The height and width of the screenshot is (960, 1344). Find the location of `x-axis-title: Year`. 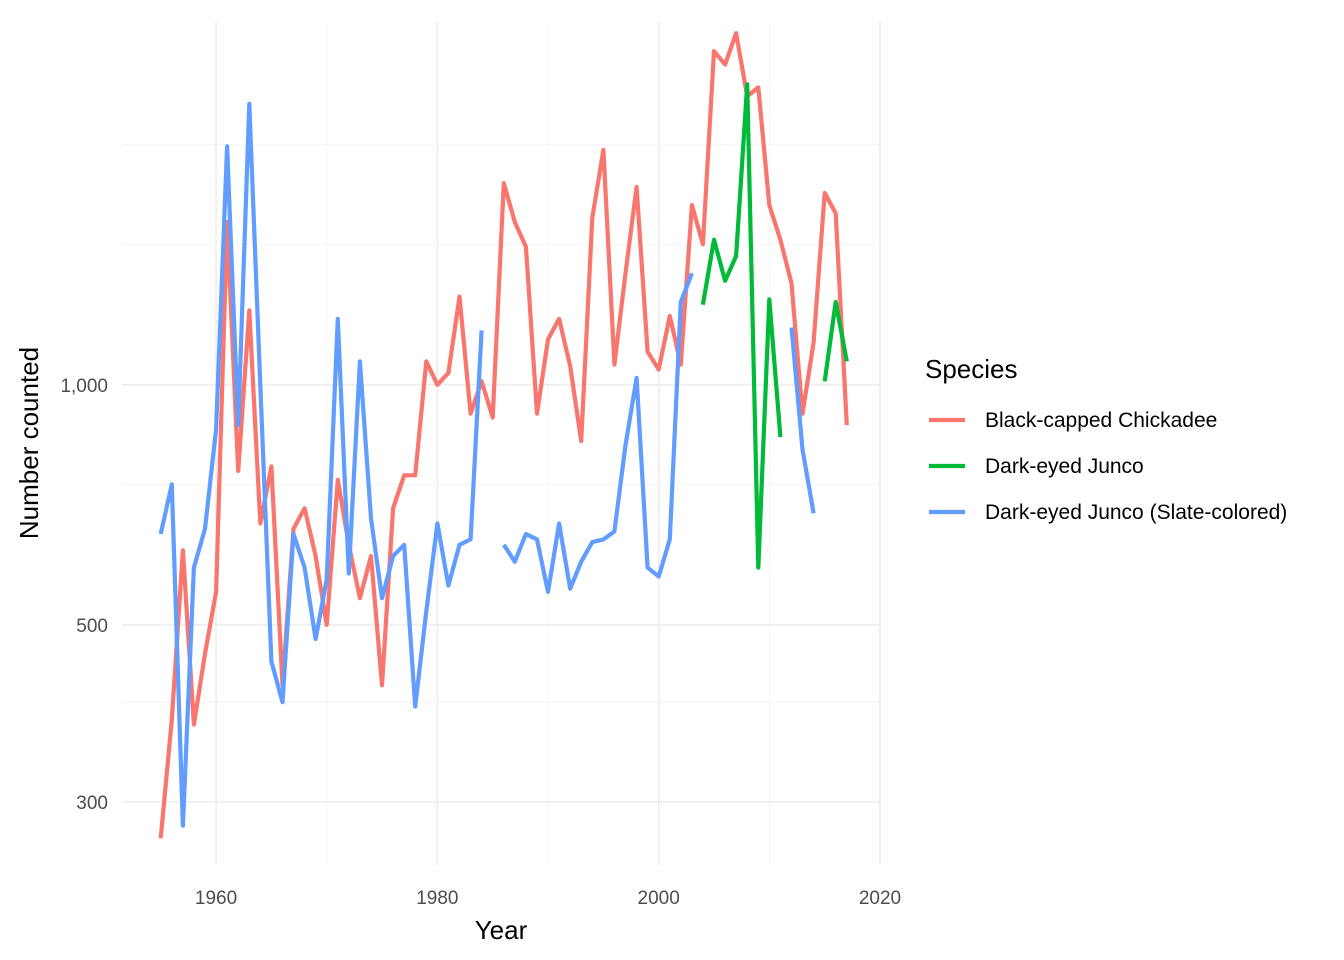

x-axis-title: Year is located at coordinates (501, 930).